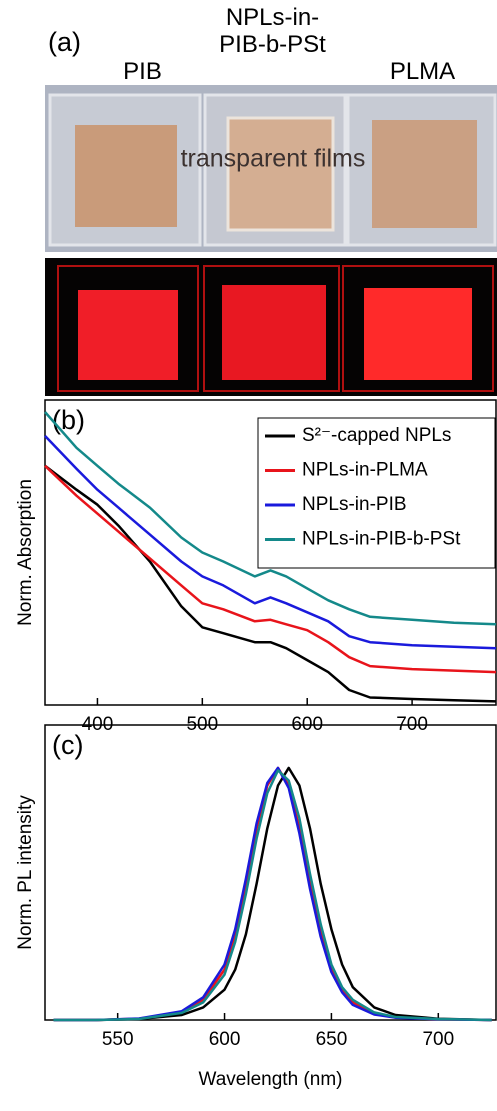 The image size is (497, 1111). Describe the element at coordinates (376, 435) in the screenshot. I see `legend-label: S²⁻-capped NPLs` at that location.